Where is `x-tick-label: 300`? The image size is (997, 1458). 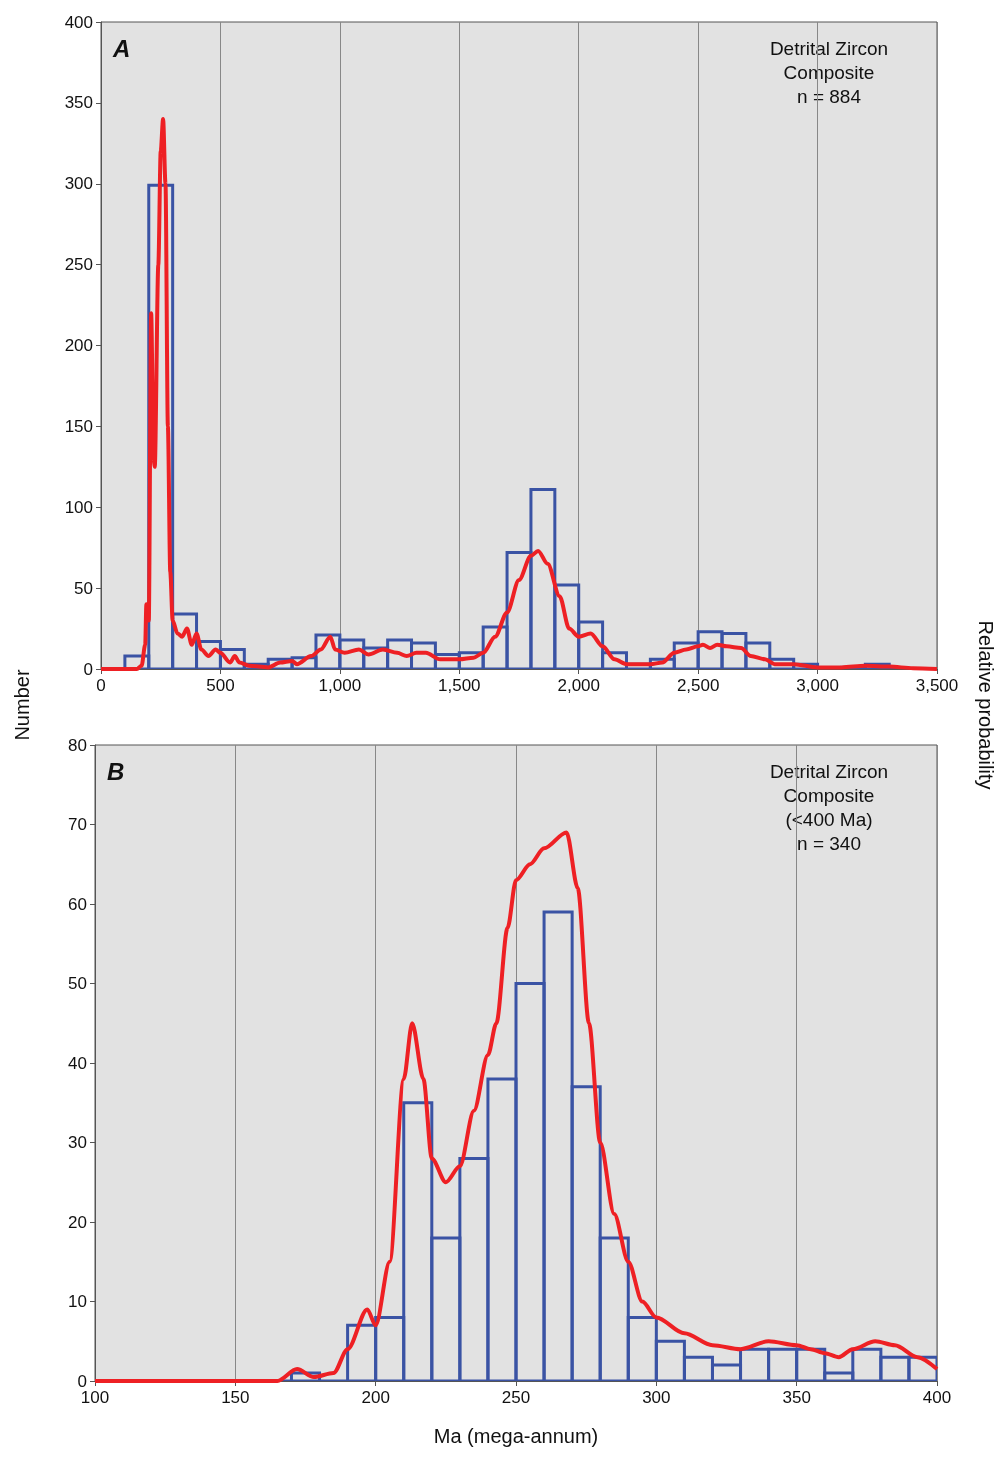 x-tick-label: 300 is located at coordinates (656, 1397).